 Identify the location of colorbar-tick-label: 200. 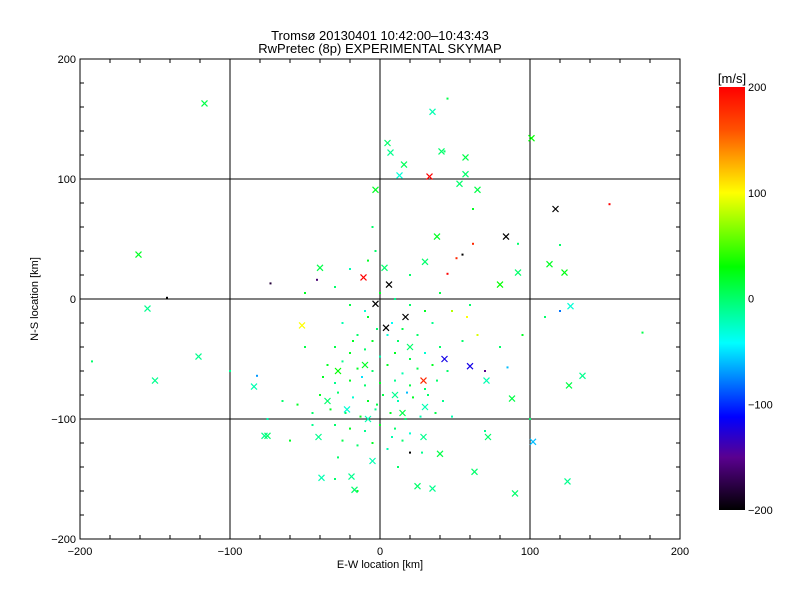
(757, 88).